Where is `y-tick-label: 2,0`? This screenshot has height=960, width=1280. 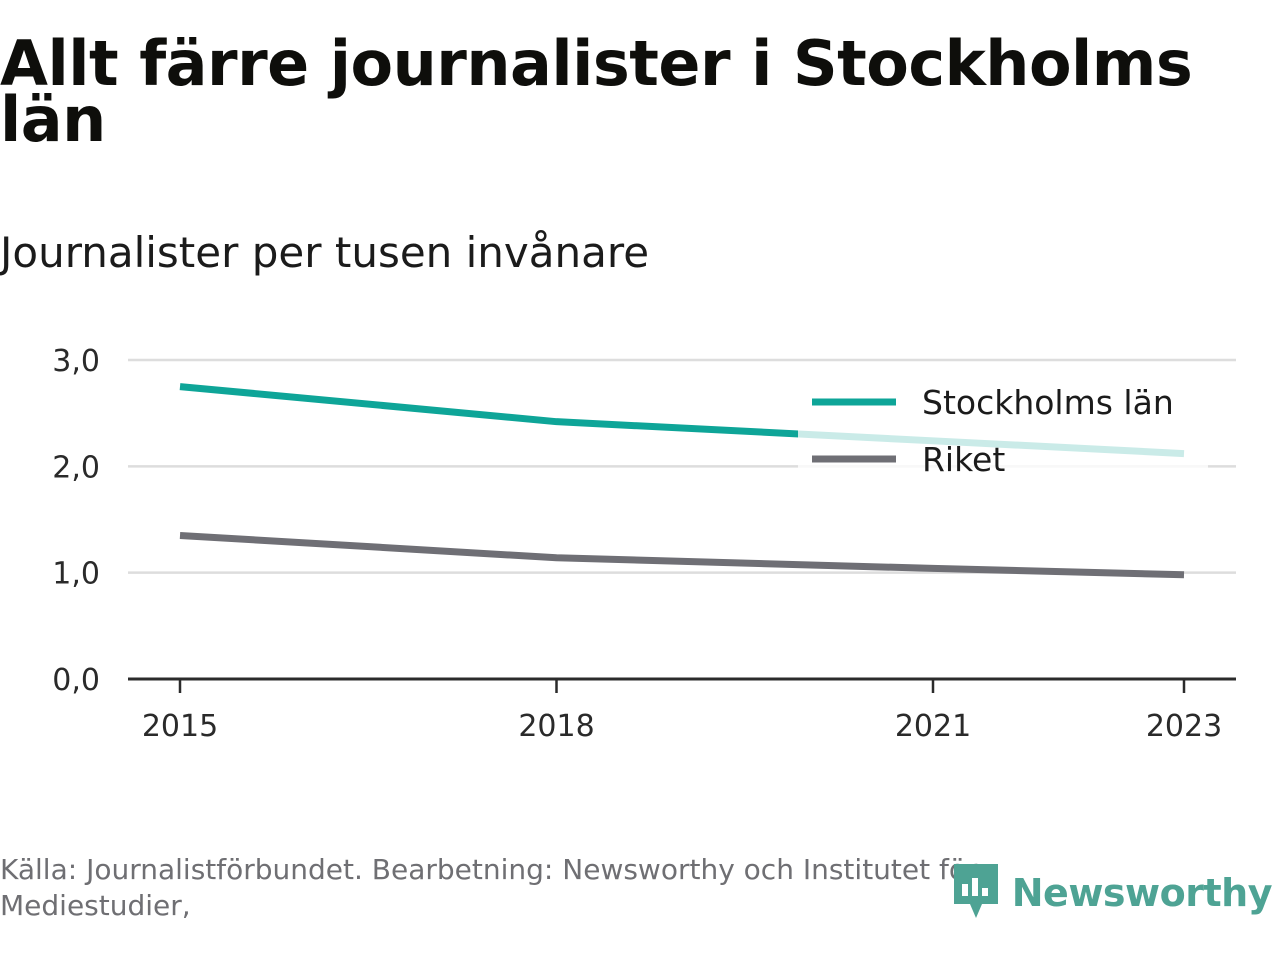 y-tick-label: 2,0 is located at coordinates (76, 467).